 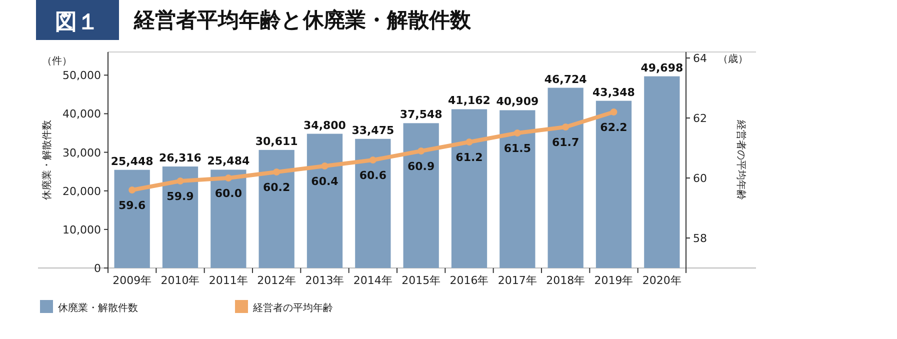 I want to click on x-tick-label: 2014年, so click(x=372, y=280).